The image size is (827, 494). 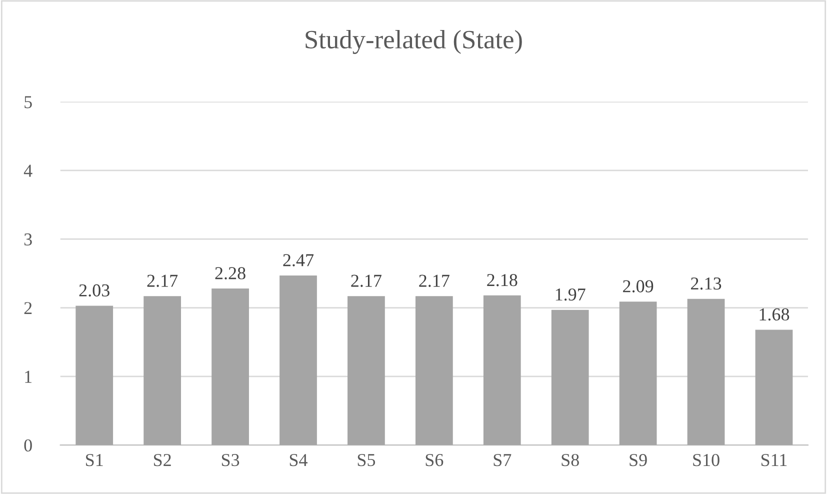 What do you see at coordinates (28, 308) in the screenshot?
I see `y-tick-label: 2` at bounding box center [28, 308].